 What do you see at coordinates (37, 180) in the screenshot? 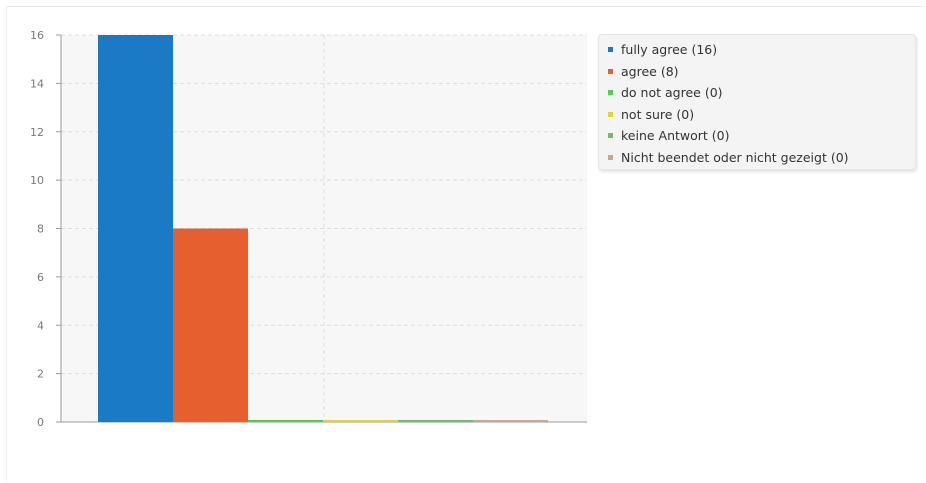
I see `y-tick-label: 10` at bounding box center [37, 180].